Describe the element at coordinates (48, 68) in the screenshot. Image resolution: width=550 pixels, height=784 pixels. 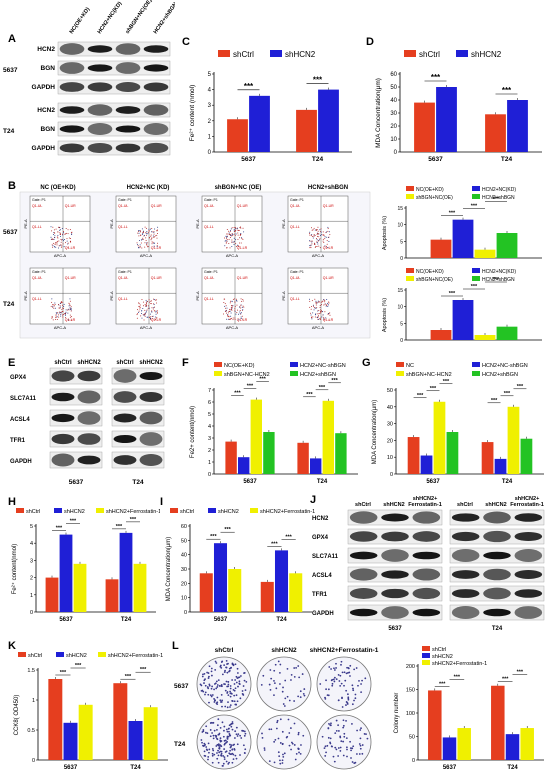
I see `blot-row-label: BGN` at that location.